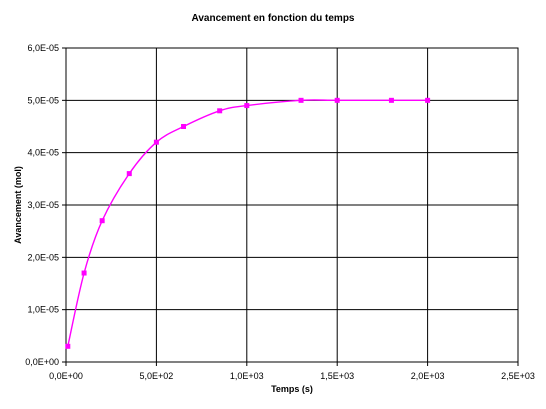  What do you see at coordinates (157, 376) in the screenshot?
I see `x-tick-label: 5,0E+02` at bounding box center [157, 376].